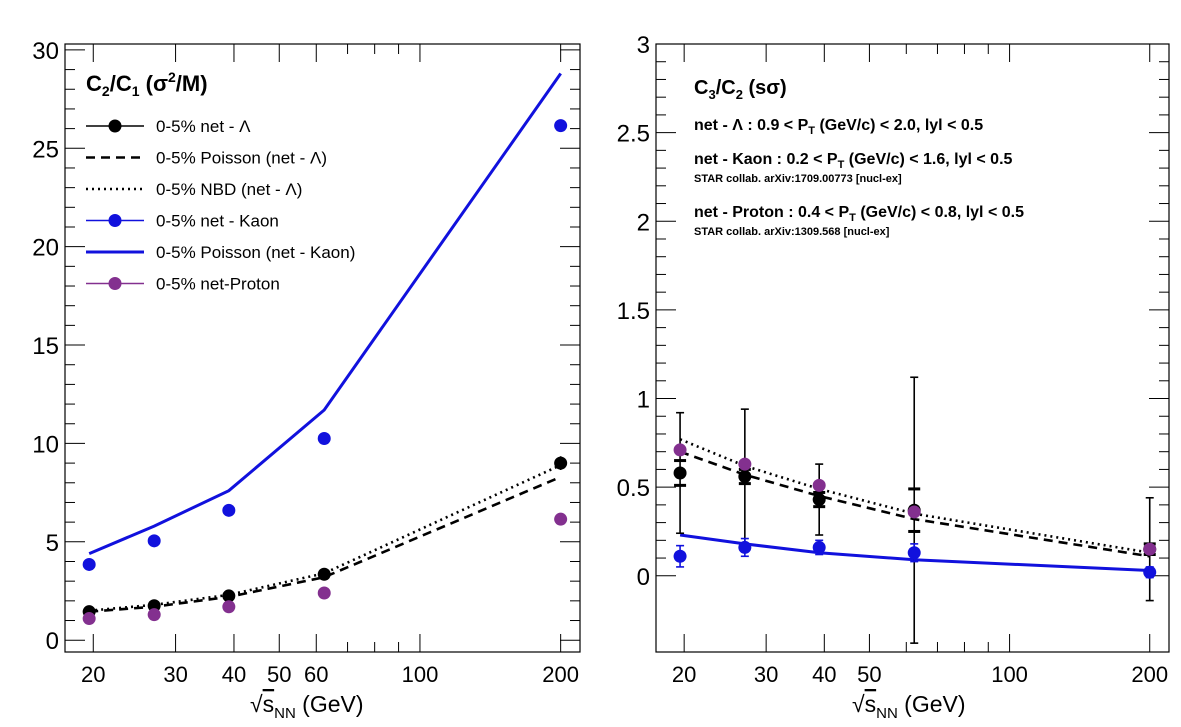  Describe the element at coordinates (792, 232) in the screenshot. I see `annotation-net-proton-reference: STAR collab. arXiv:1309.568 [nucl-ex]` at that location.